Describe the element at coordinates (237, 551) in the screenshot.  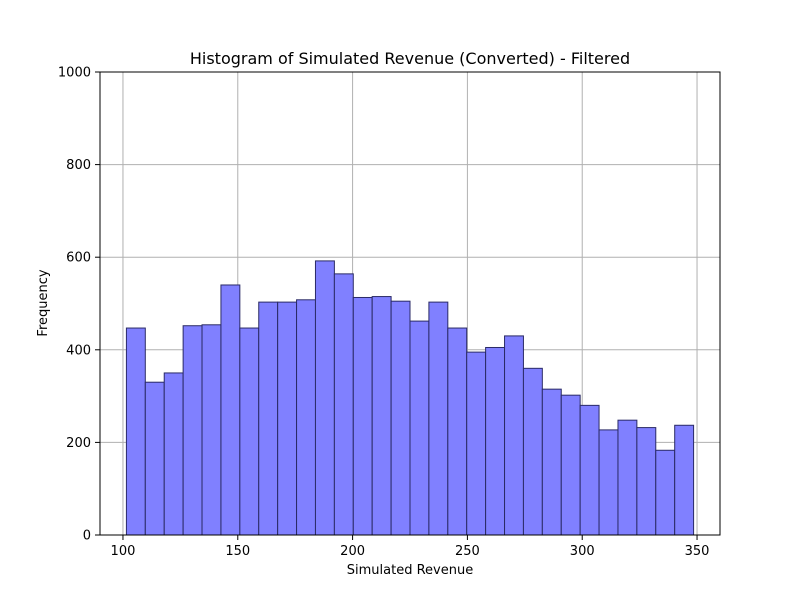
I see `x-tick-label: 150` at that location.